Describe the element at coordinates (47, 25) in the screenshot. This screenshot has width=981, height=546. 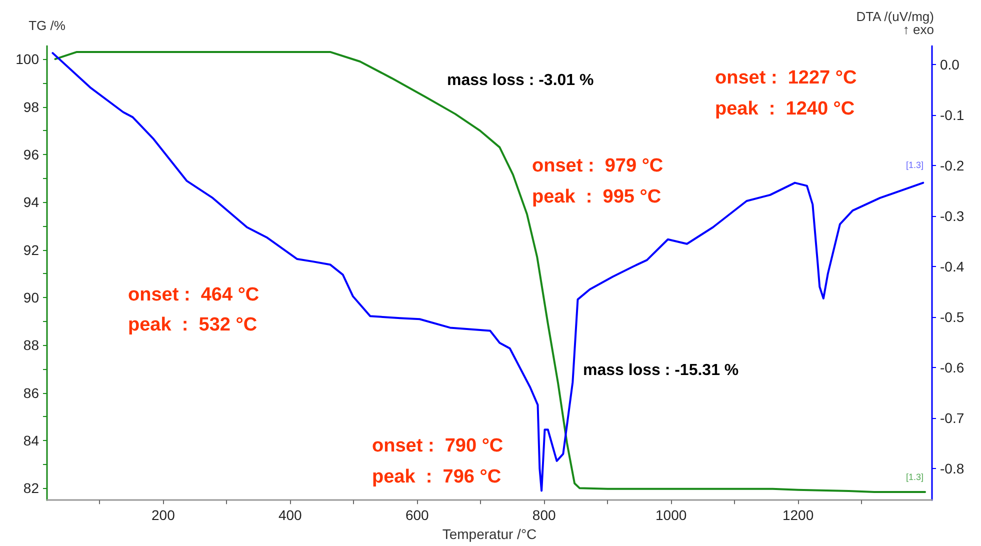
I see `y-axis-title: TG /%` at that location.